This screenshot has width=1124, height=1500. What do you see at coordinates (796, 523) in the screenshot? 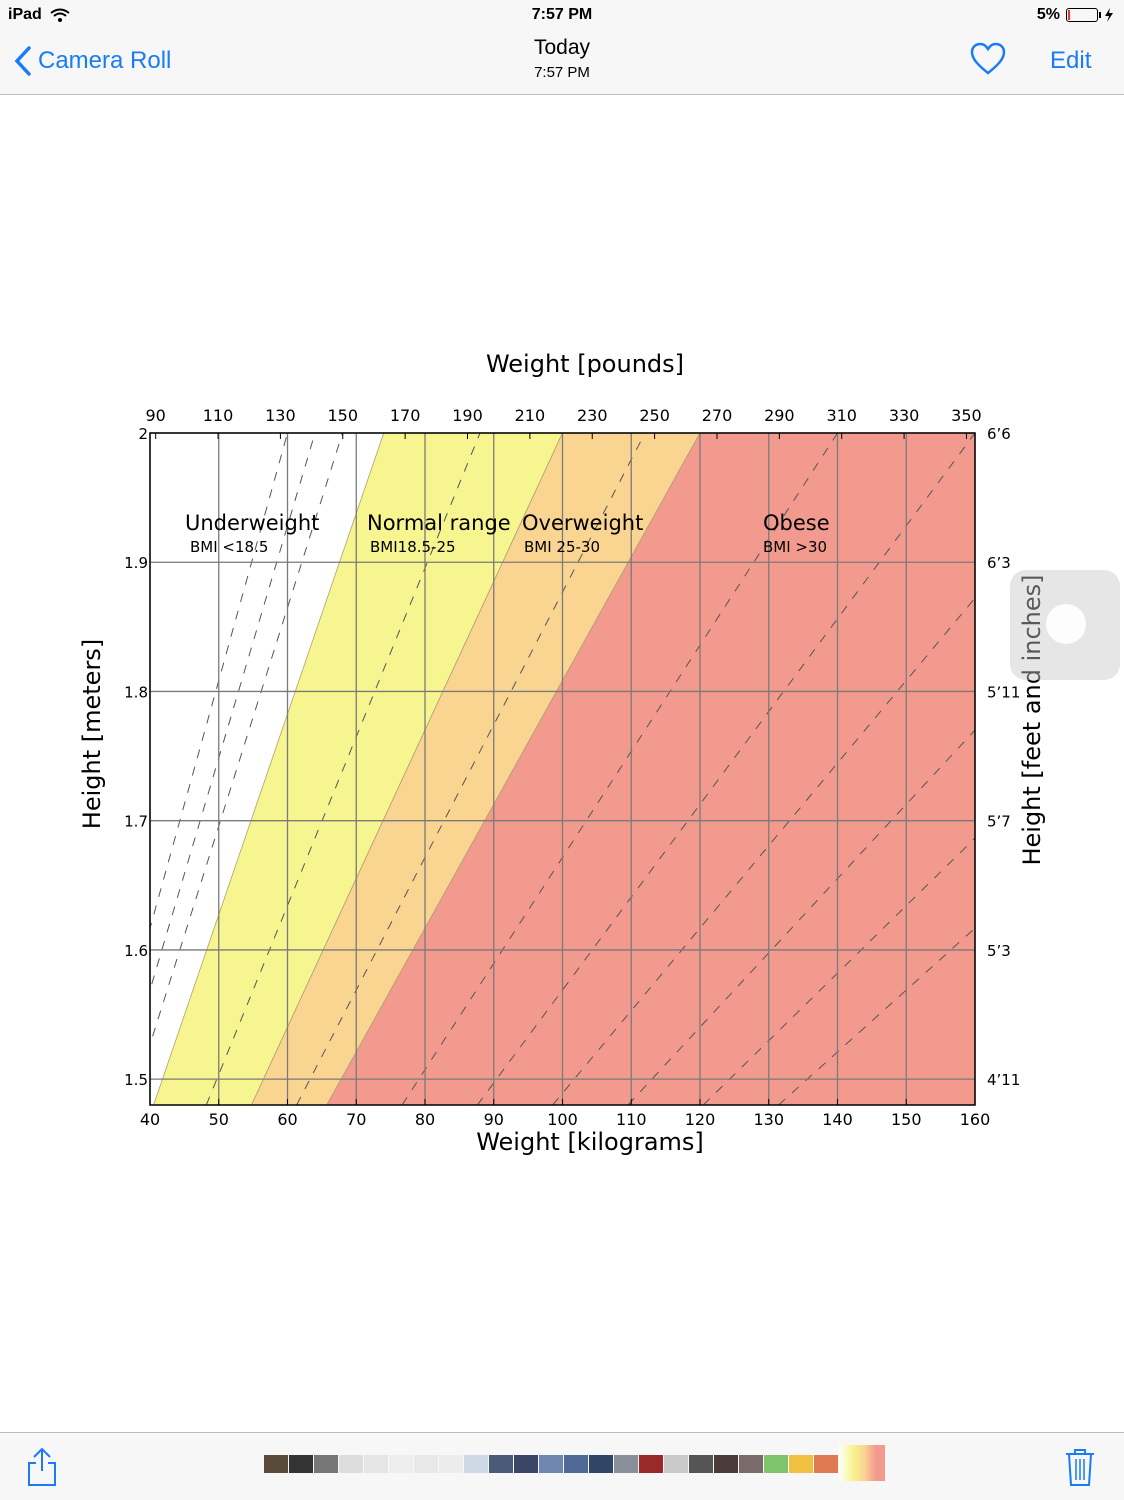
I see `category-label: Obese` at bounding box center [796, 523].